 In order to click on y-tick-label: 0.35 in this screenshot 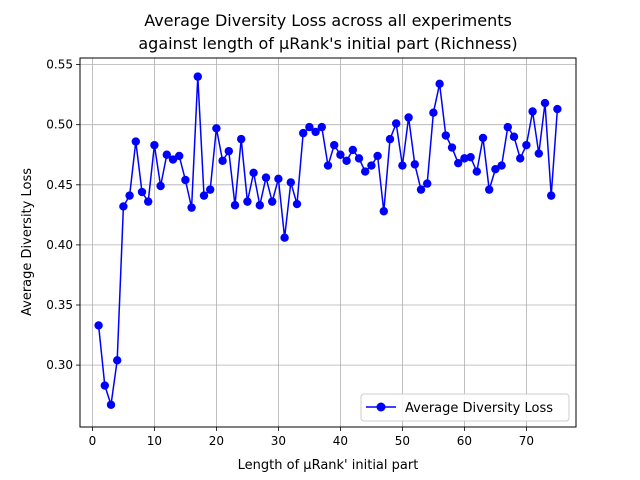, I will do `click(59, 305)`.